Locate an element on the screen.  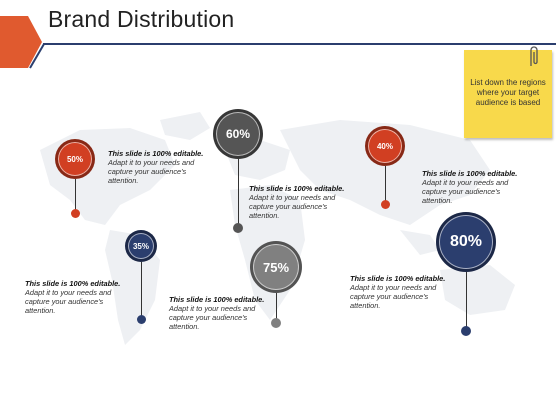
page-title: Brand Distribution is located at coordinates (141, 19).